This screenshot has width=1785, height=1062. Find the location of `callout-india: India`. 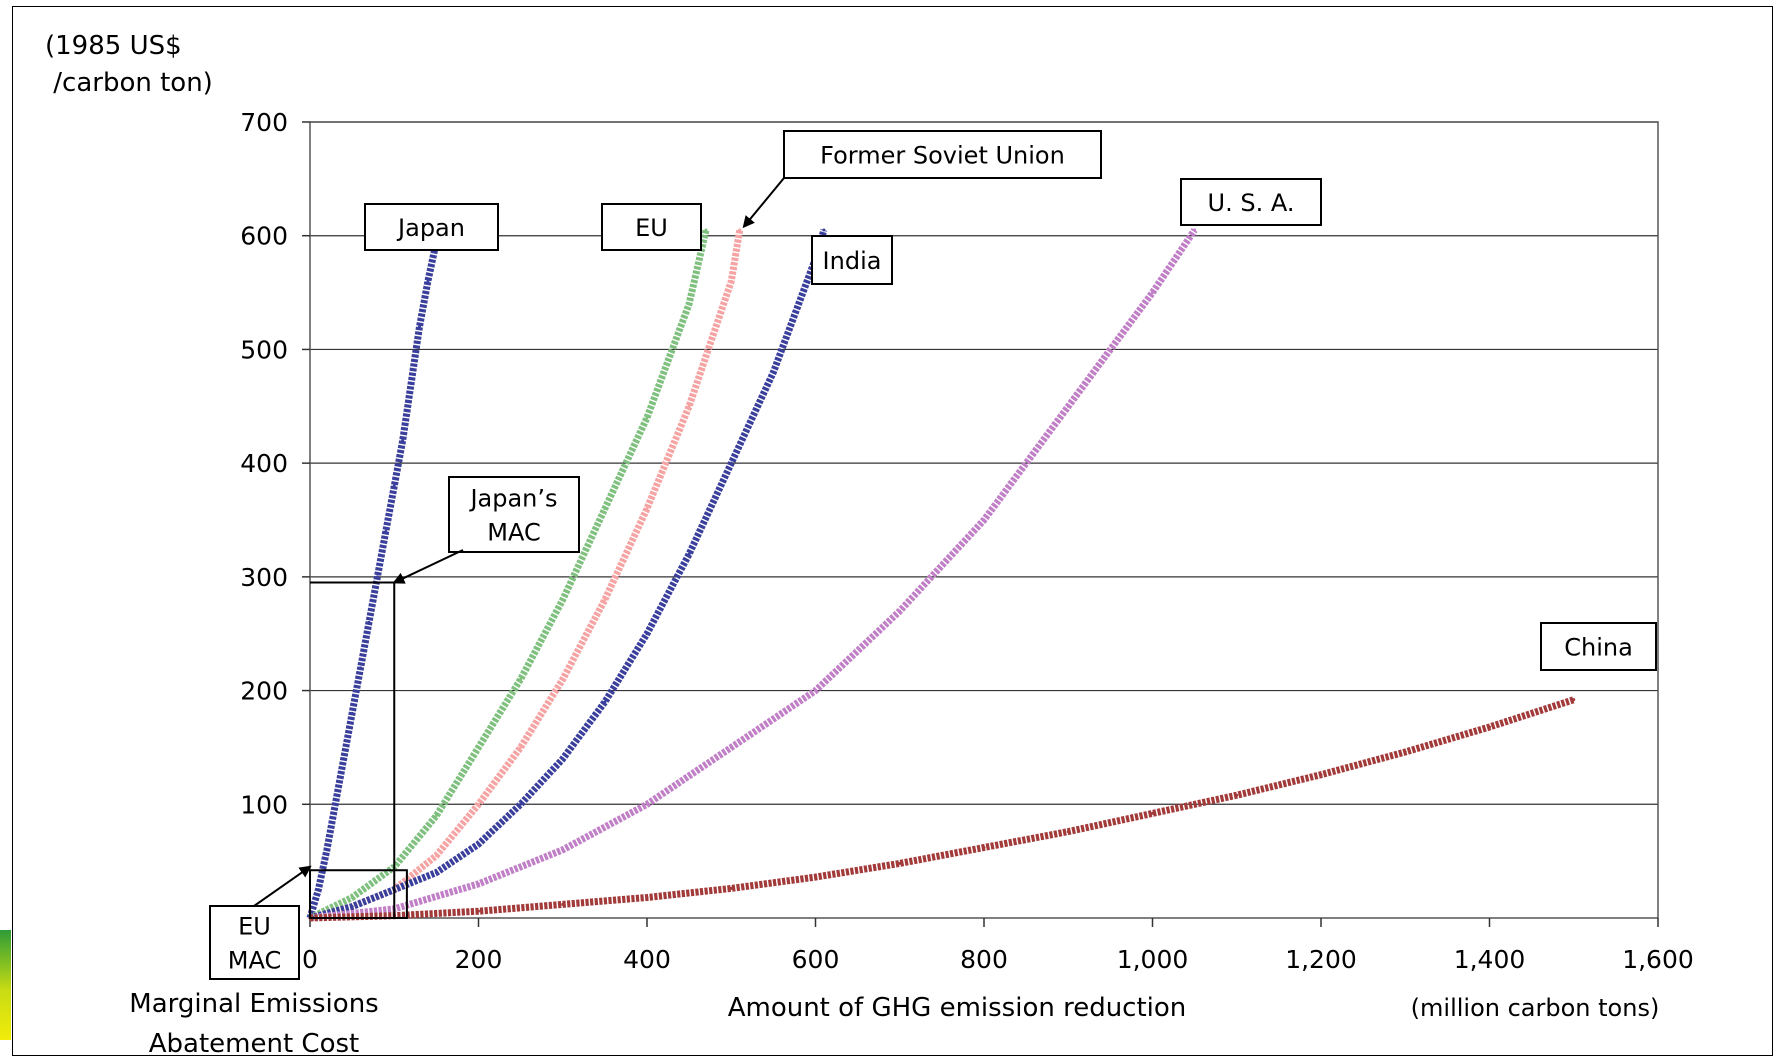

callout-india: India is located at coordinates (852, 260).